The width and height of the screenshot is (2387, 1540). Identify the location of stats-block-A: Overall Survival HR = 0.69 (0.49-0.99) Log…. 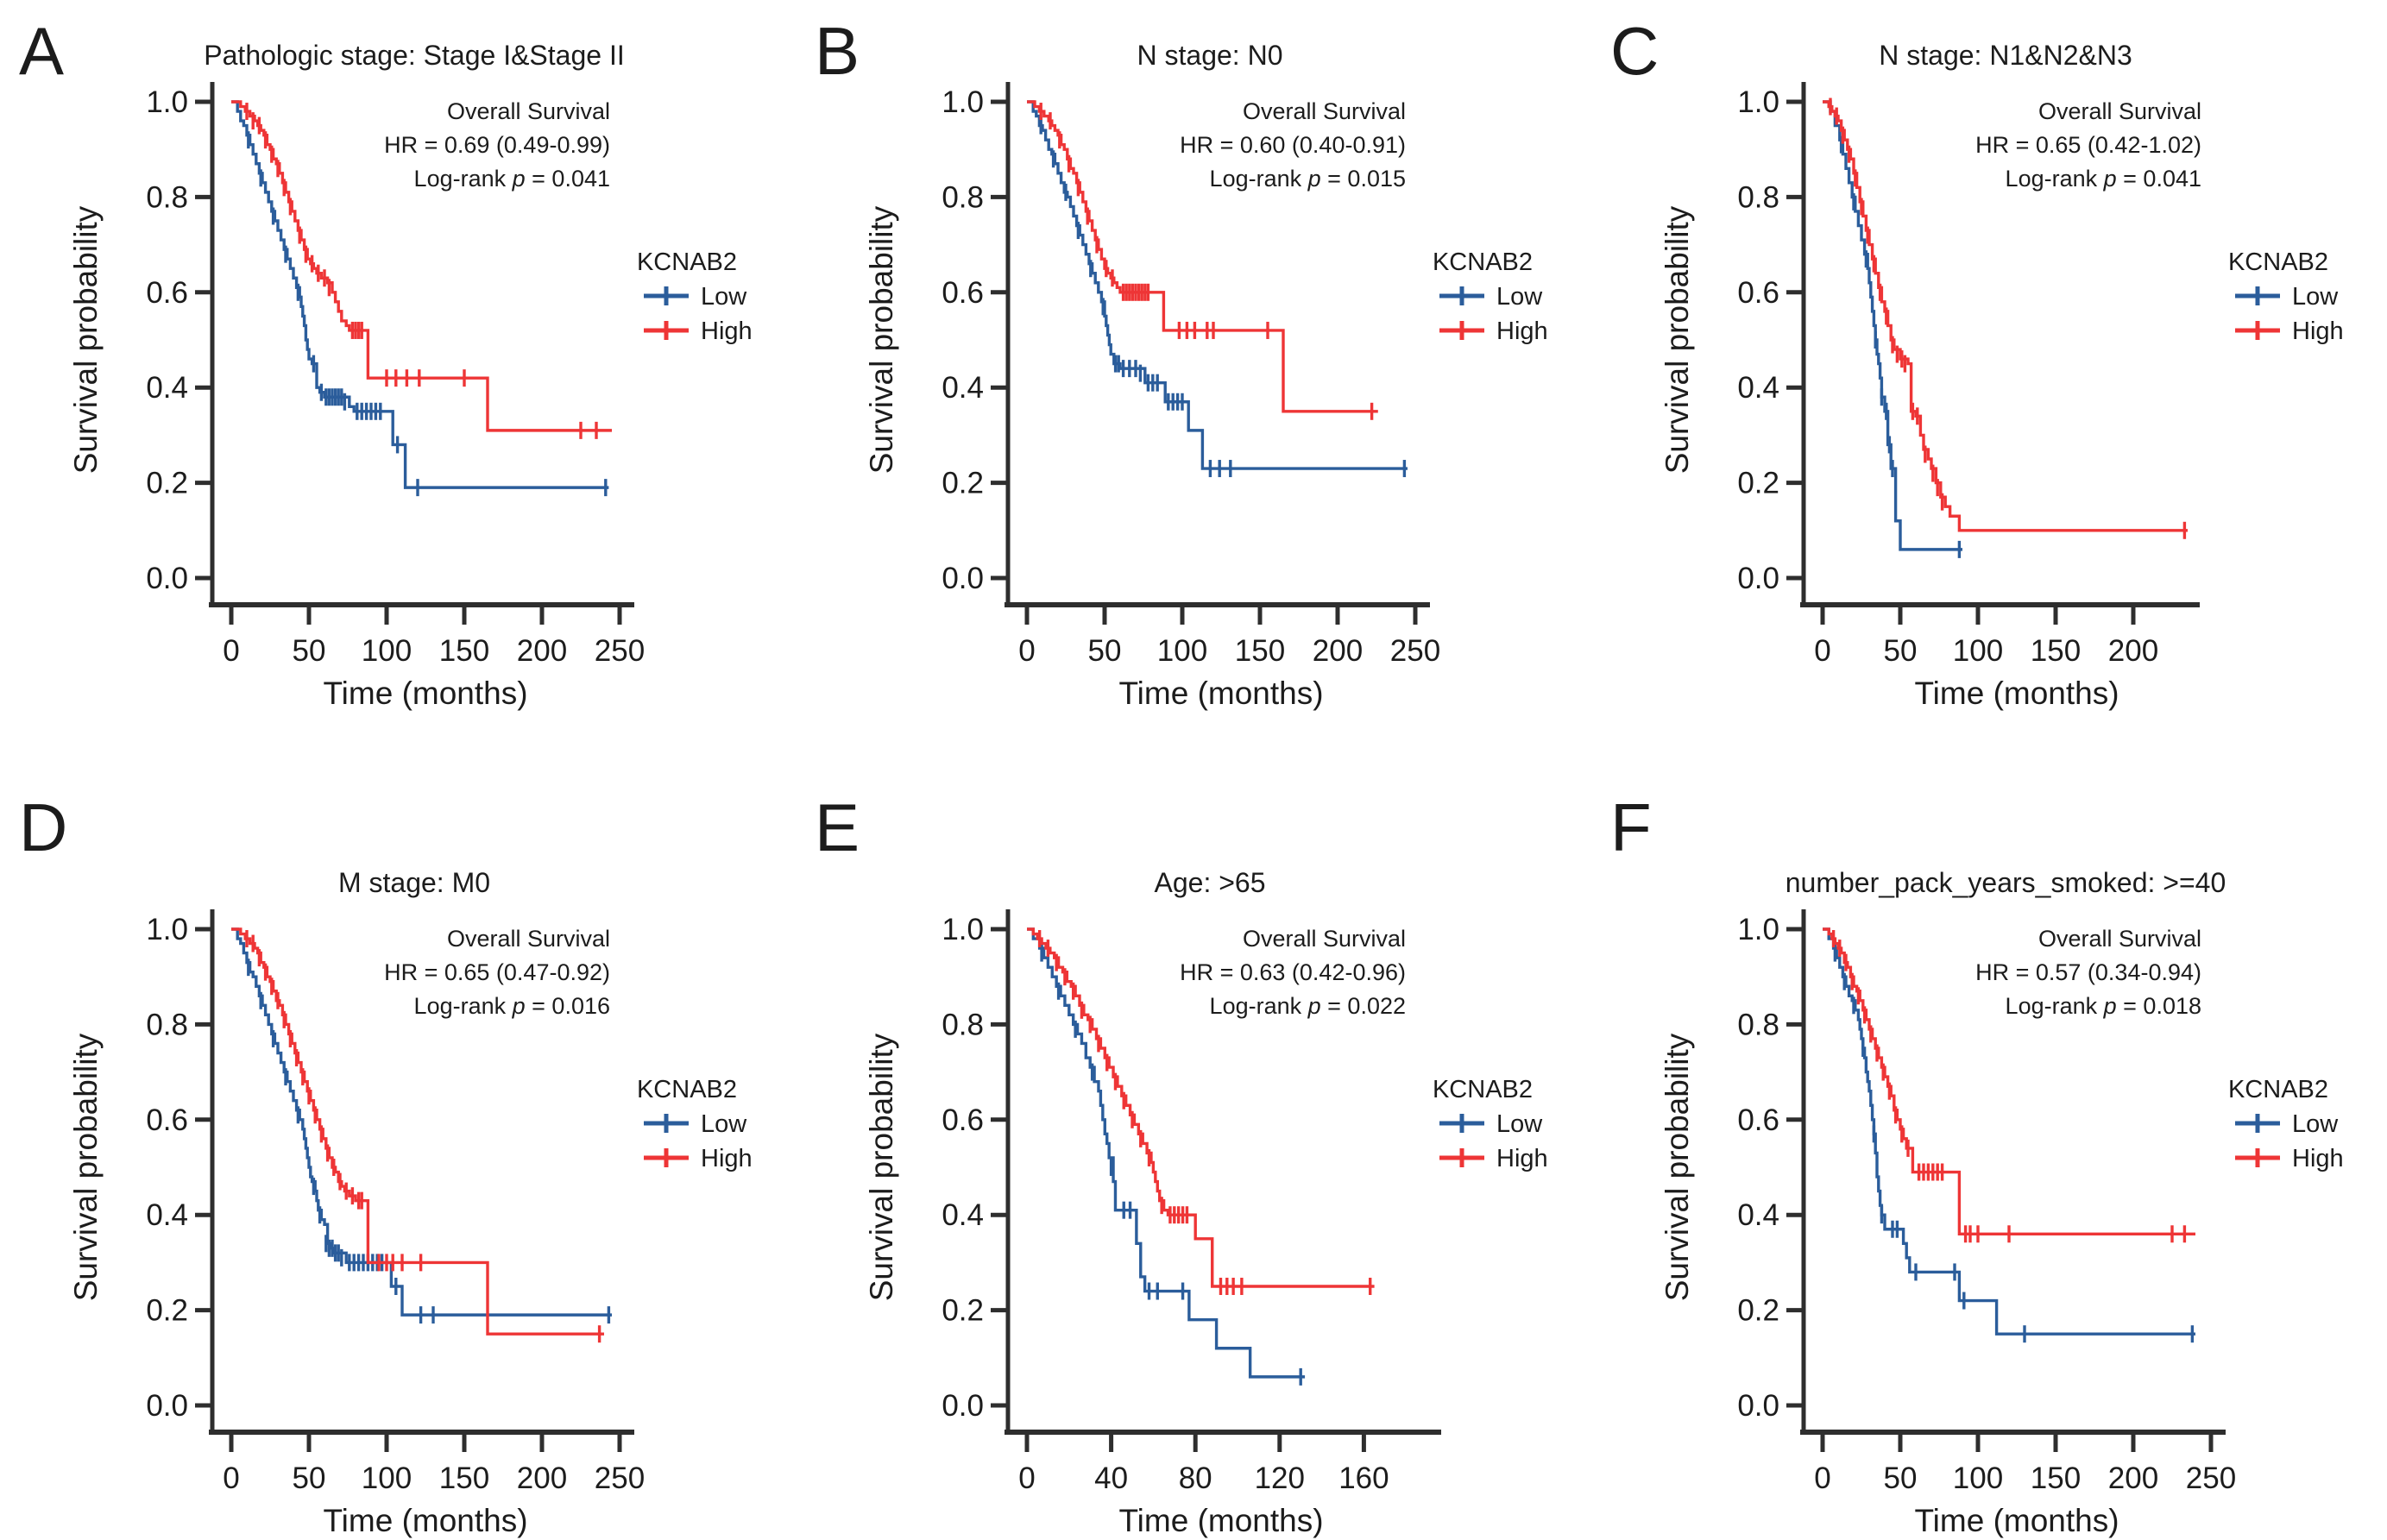
(497, 145).